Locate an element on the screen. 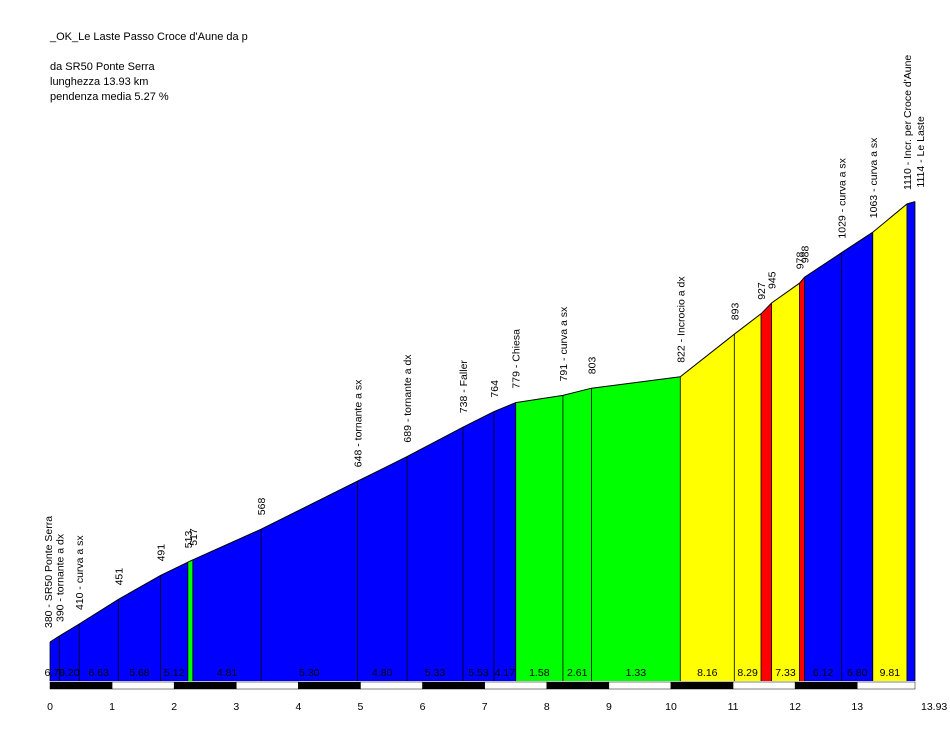 Image resolution: width=950 pixels, height=730 pixels. segment-grade-label: 6.20 is located at coordinates (69, 673).